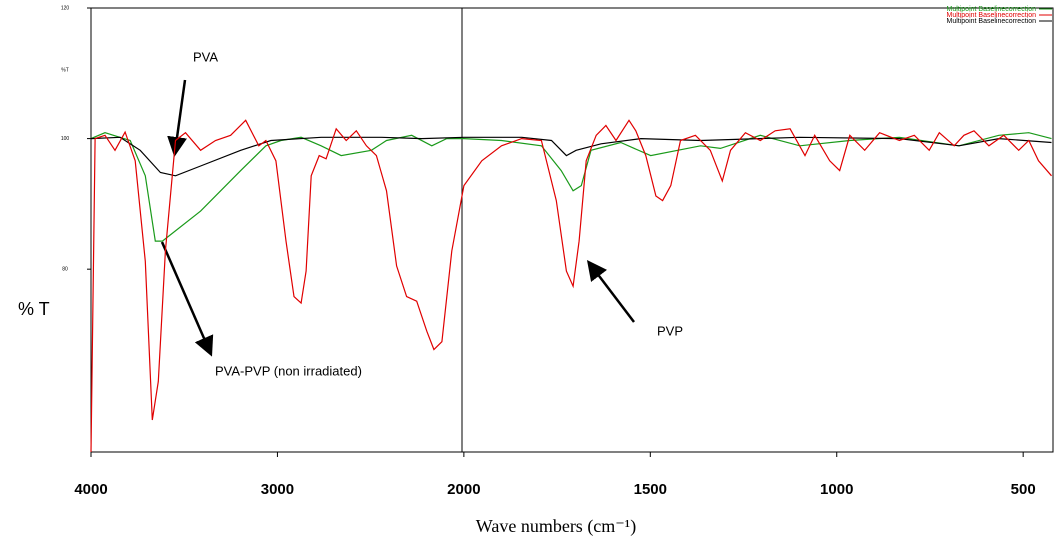 This screenshot has width=1054, height=547. Describe the element at coordinates (556, 526) in the screenshot. I see `x-axis-label: Wave numbers (cm⁻¹)` at that location.